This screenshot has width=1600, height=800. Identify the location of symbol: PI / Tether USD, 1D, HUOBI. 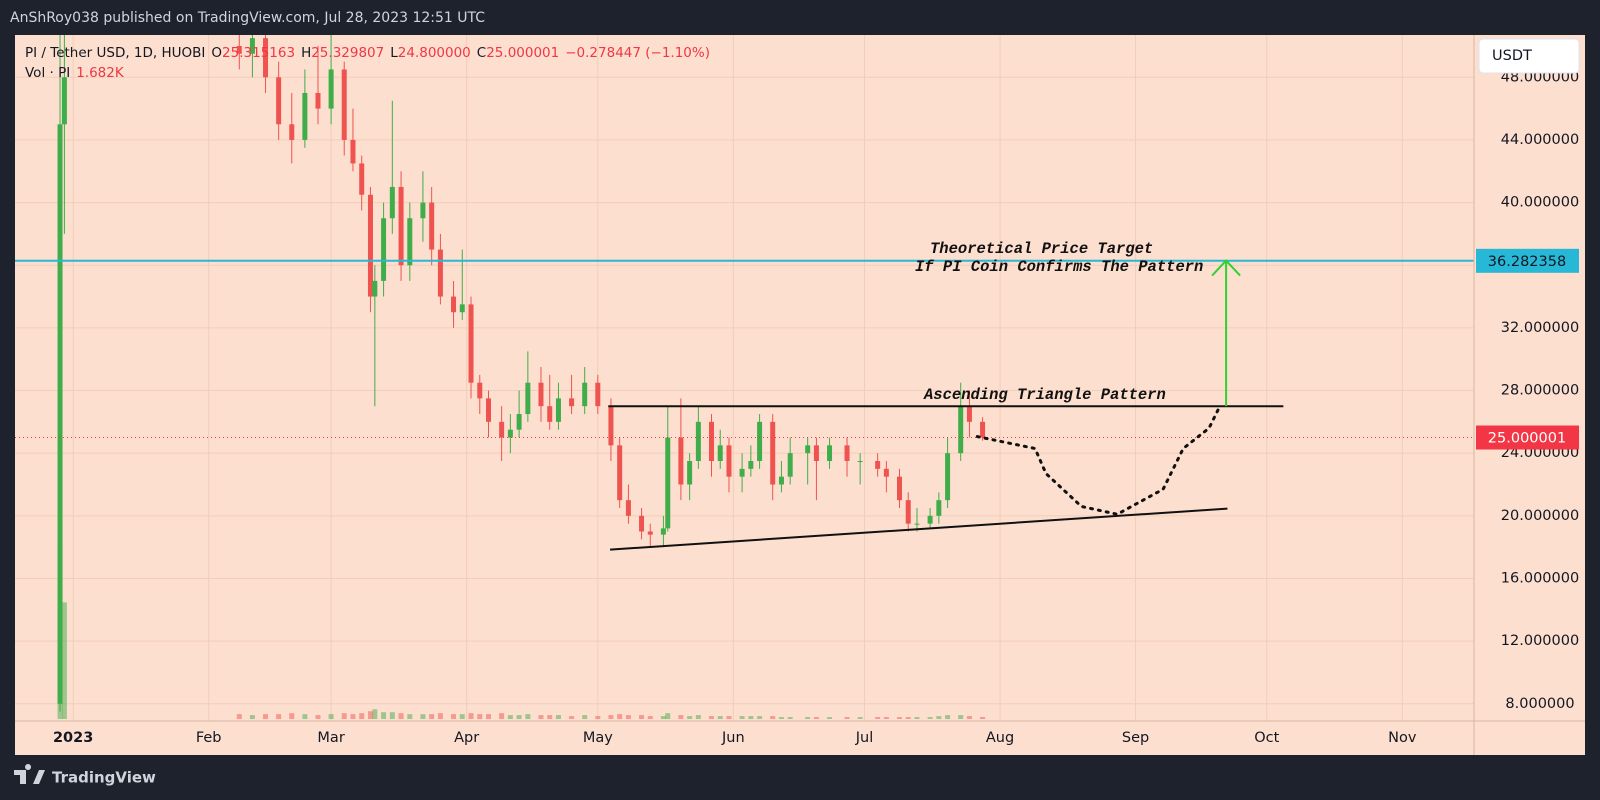
(115, 53).